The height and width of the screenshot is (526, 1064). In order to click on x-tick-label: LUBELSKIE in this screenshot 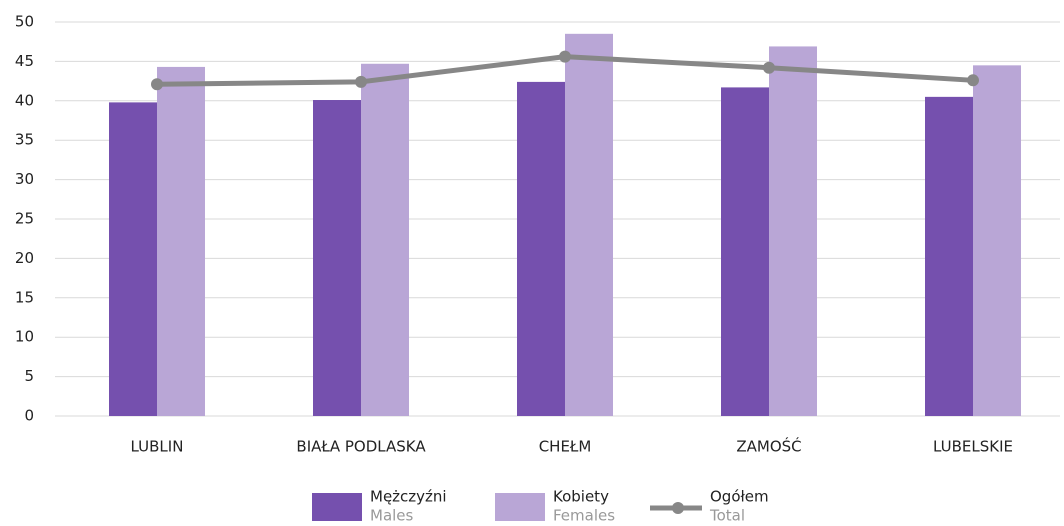, I will do `click(973, 447)`.